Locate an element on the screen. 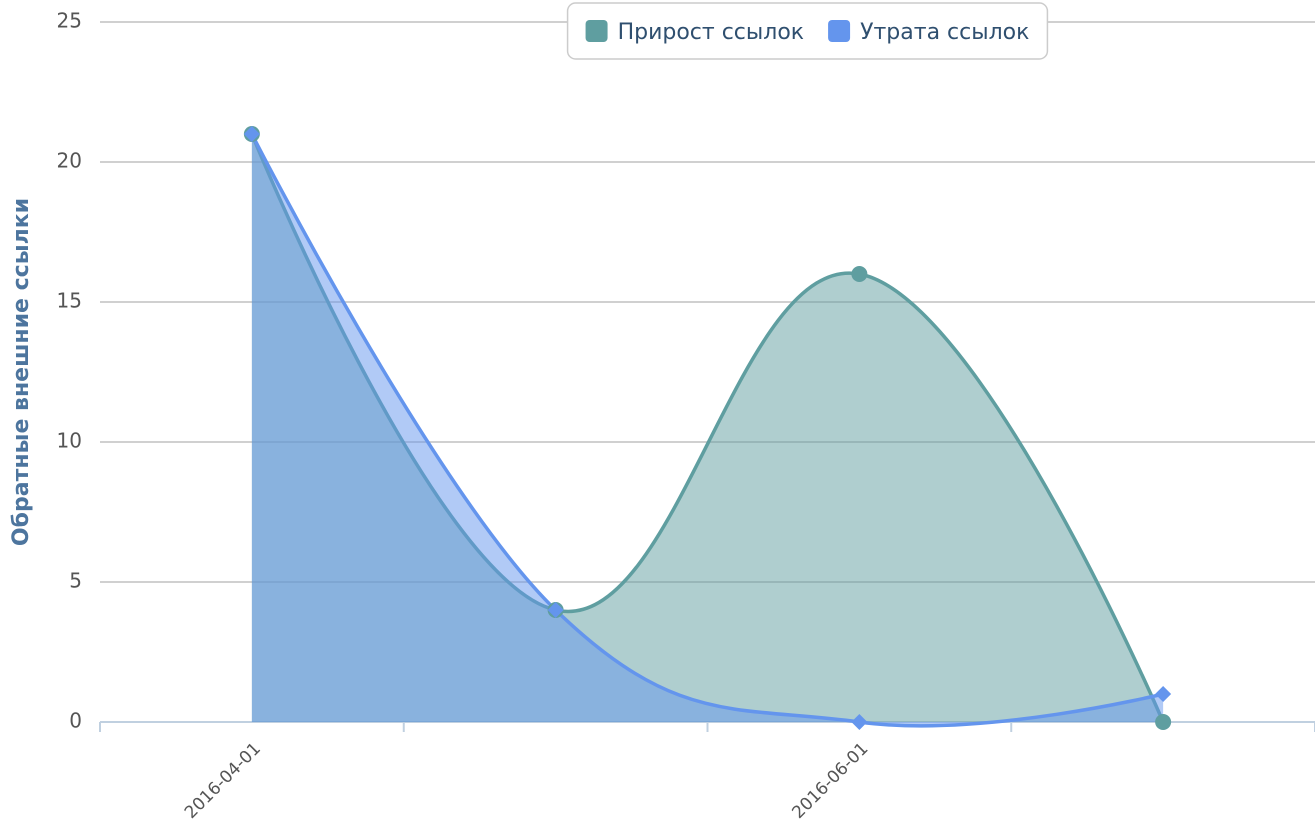 This screenshot has height=830, width=1315. x-tick-label: 2016-04-01 is located at coordinates (223, 781).